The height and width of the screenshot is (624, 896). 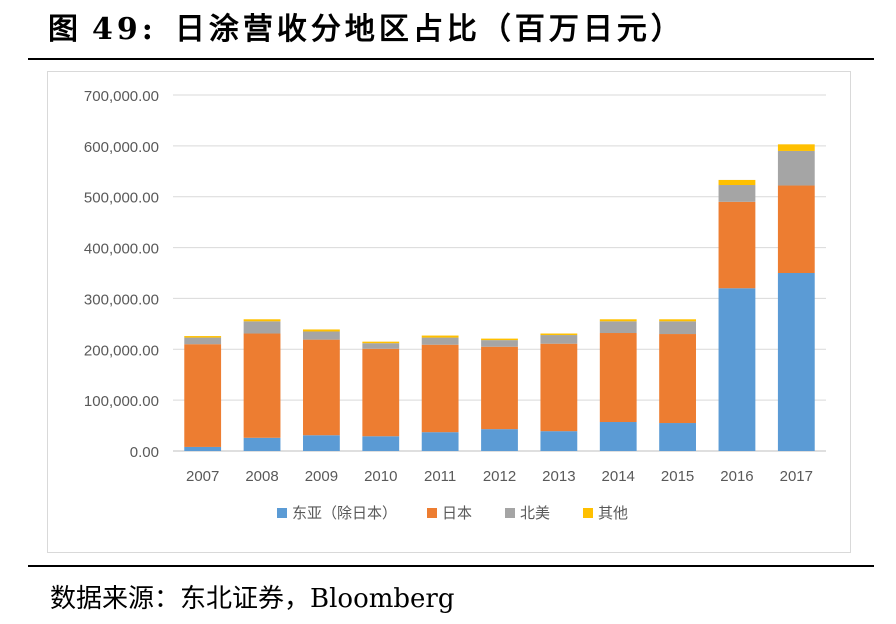 What do you see at coordinates (677, 476) in the screenshot?
I see `x-tick-label: 2015` at bounding box center [677, 476].